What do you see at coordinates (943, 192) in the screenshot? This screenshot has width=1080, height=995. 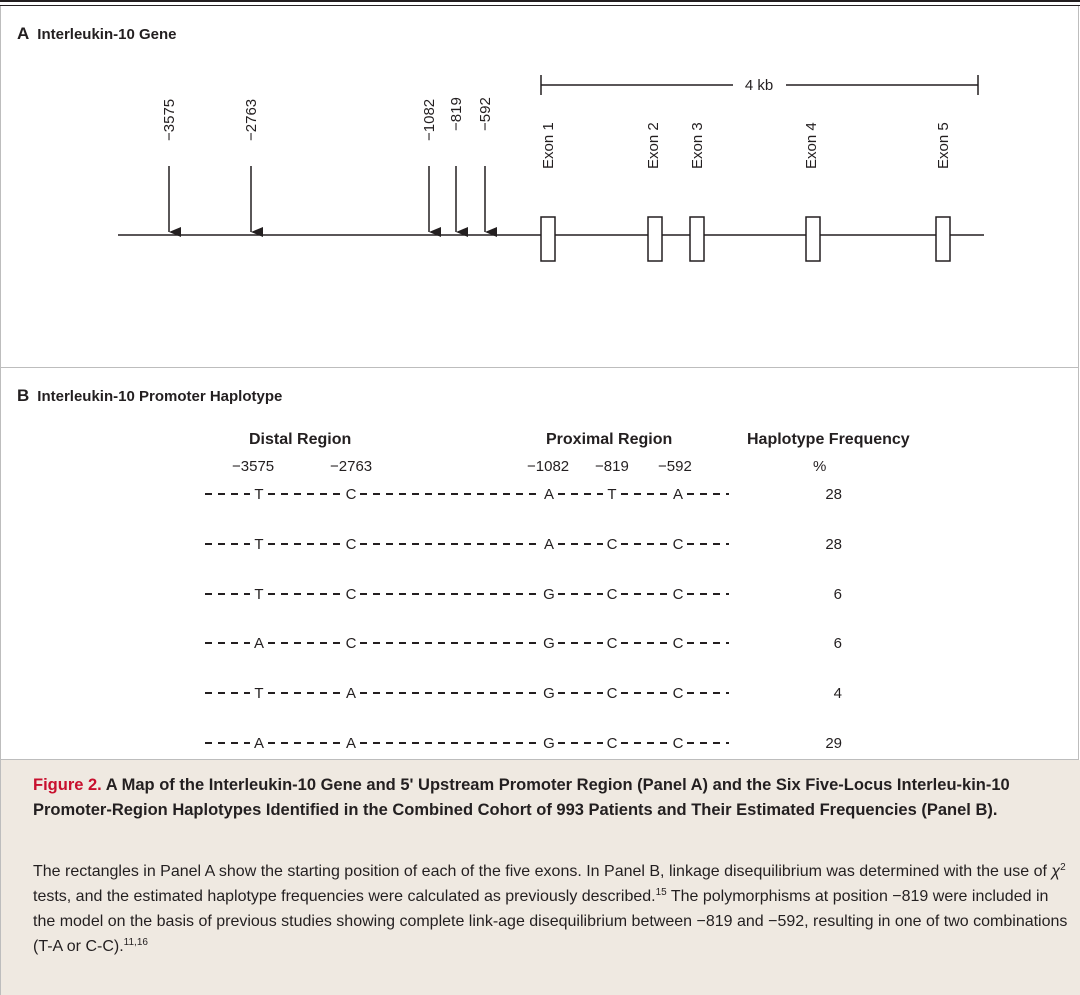 I see `exon-5: Exon 5` at bounding box center [943, 192].